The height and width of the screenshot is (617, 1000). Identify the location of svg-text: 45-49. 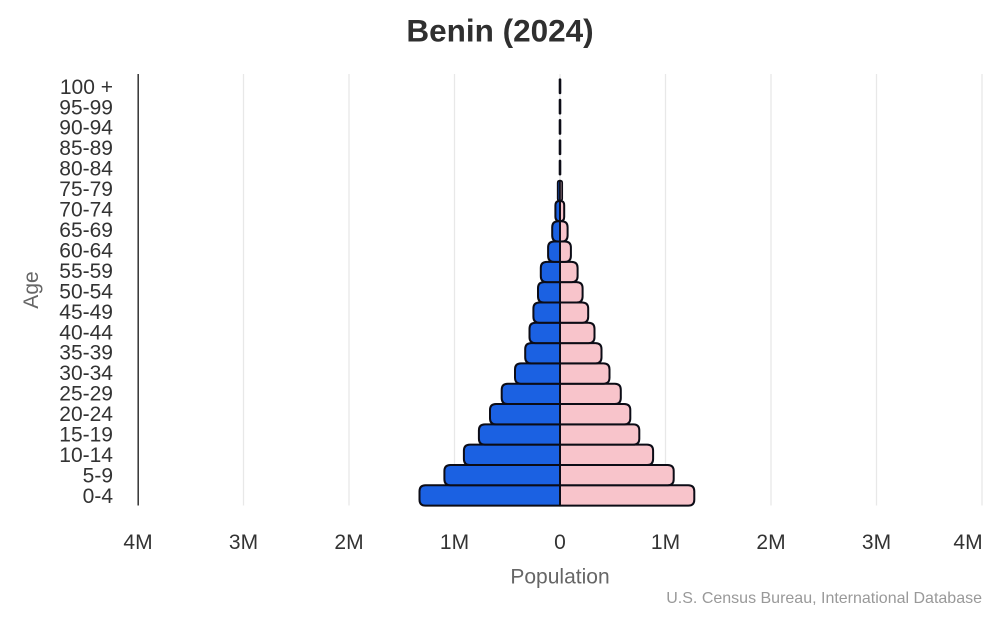
(86, 312).